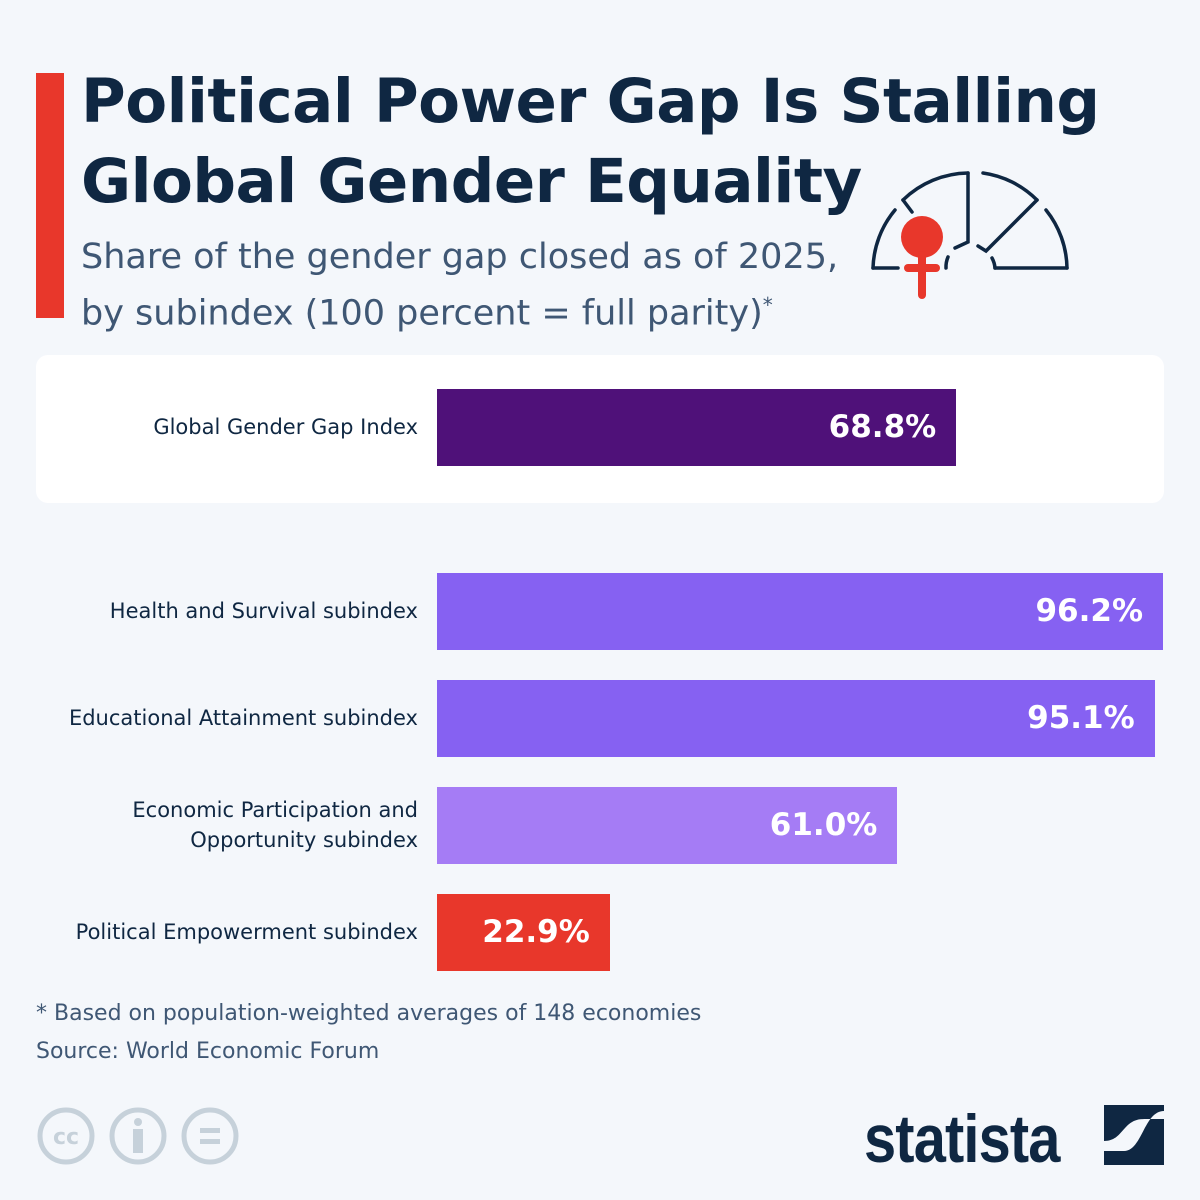 The width and height of the screenshot is (1200, 1200). What do you see at coordinates (970, 235) in the screenshot?
I see `parliament-gauge-female-icon` at bounding box center [970, 235].